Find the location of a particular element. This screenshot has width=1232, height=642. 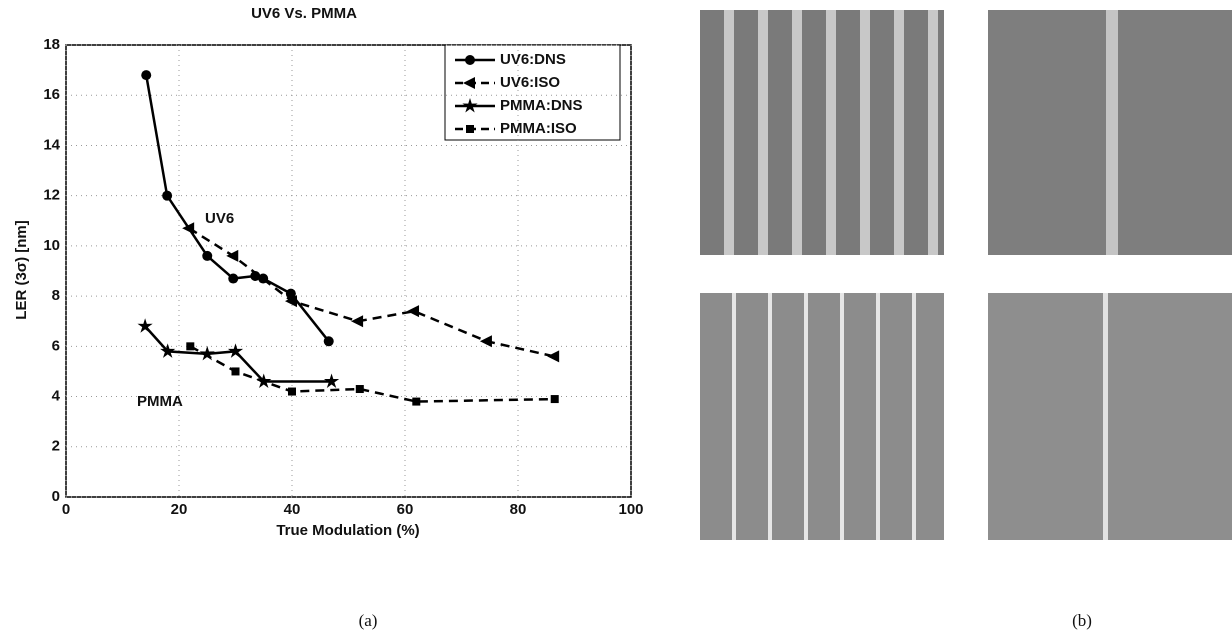

legend-label: UV6:DNS is located at coordinates (533, 59).